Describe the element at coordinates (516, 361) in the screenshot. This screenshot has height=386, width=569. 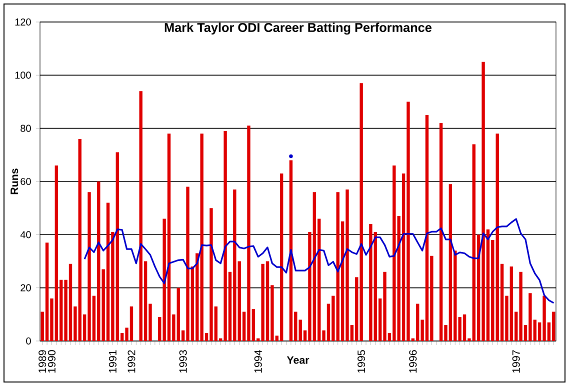
I see `x-tick-label: 1997` at that location.